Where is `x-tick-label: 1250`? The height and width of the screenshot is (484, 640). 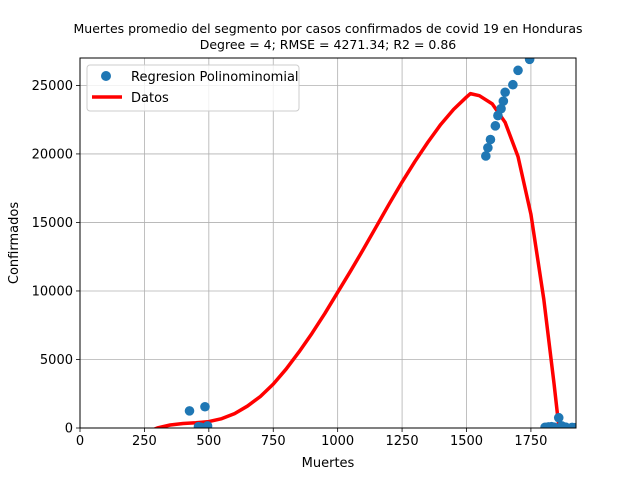 x-tick-label: 1250 is located at coordinates (402, 441).